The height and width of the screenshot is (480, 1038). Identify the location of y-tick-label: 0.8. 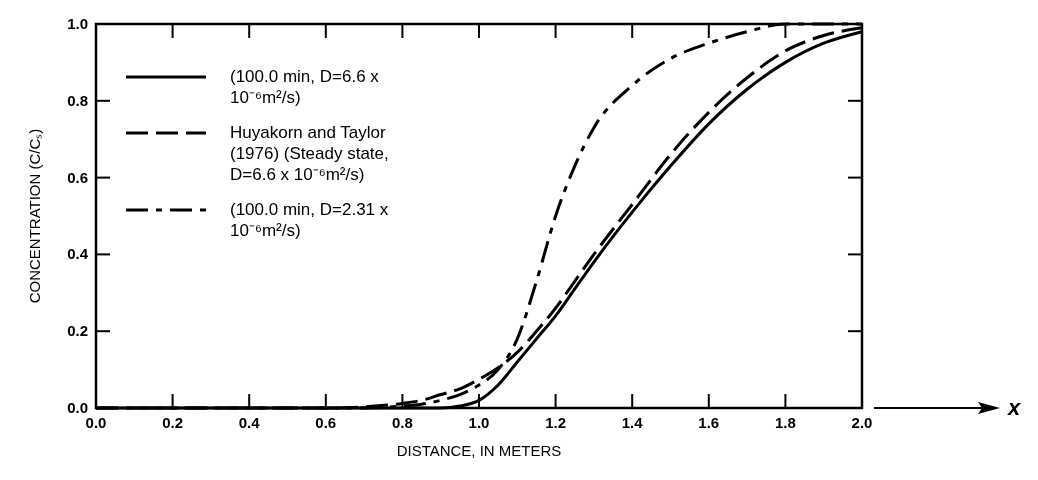
(77, 100).